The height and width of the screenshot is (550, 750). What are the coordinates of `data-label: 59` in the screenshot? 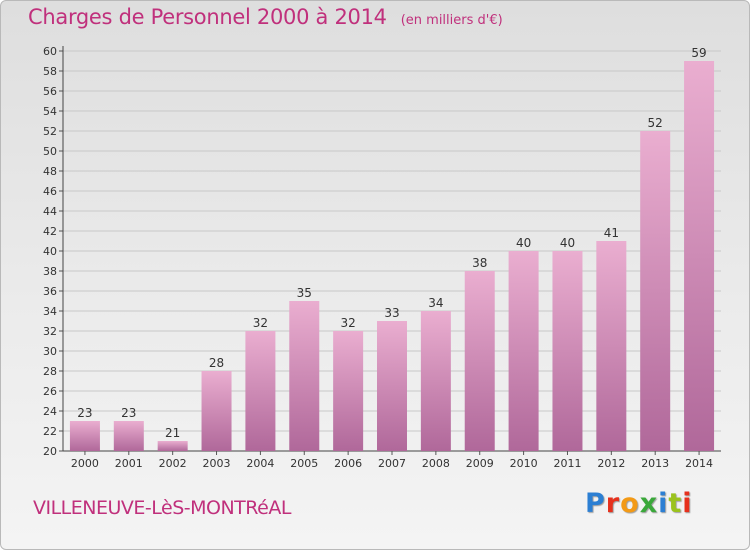 It's located at (698, 53).